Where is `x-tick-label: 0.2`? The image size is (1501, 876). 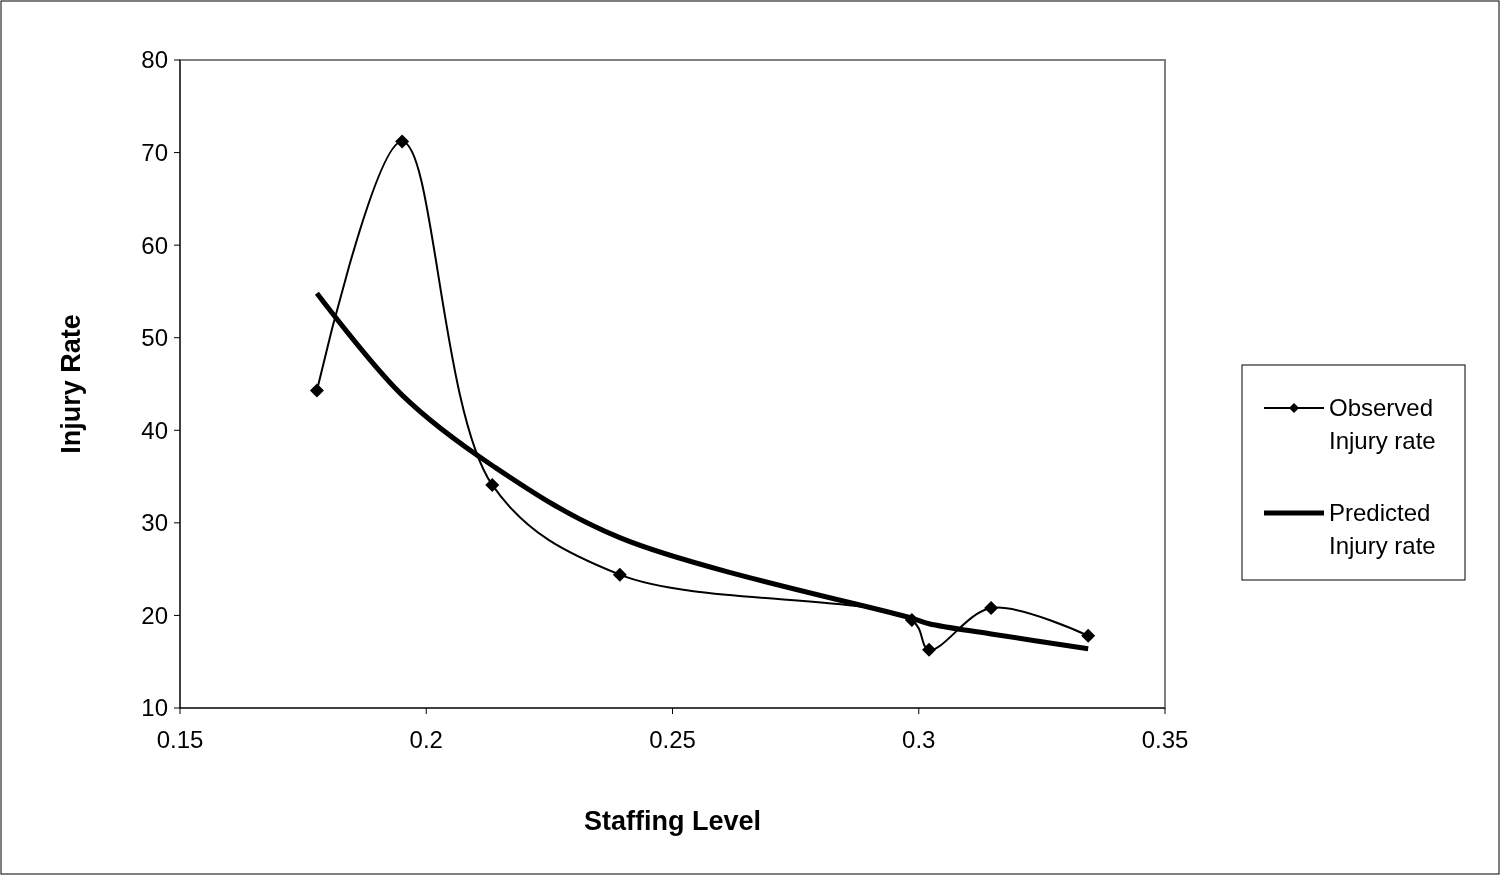 x-tick-label: 0.2 is located at coordinates (426, 739).